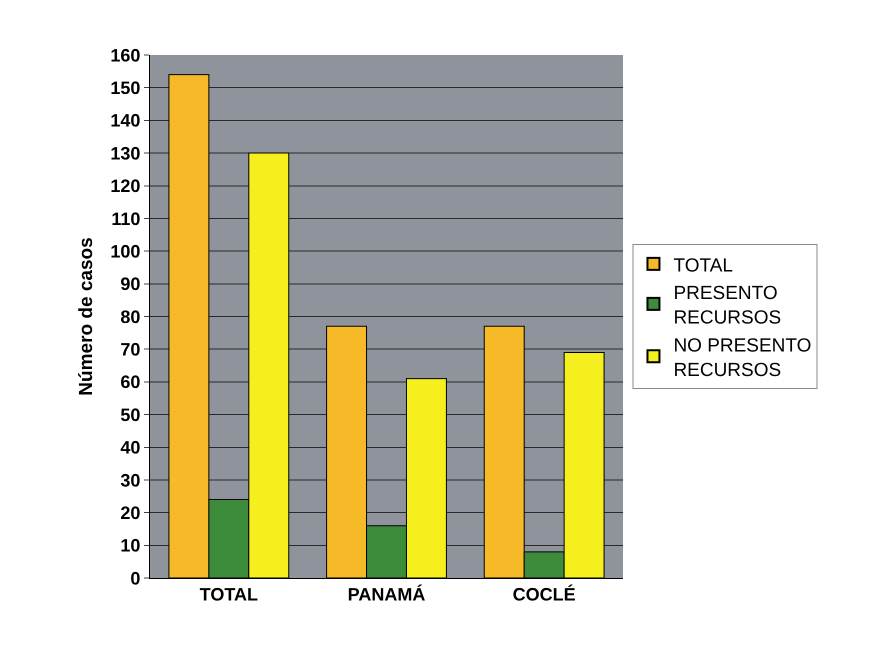 This screenshot has width=873, height=653. I want to click on y-tick-label: 10, so click(130, 546).